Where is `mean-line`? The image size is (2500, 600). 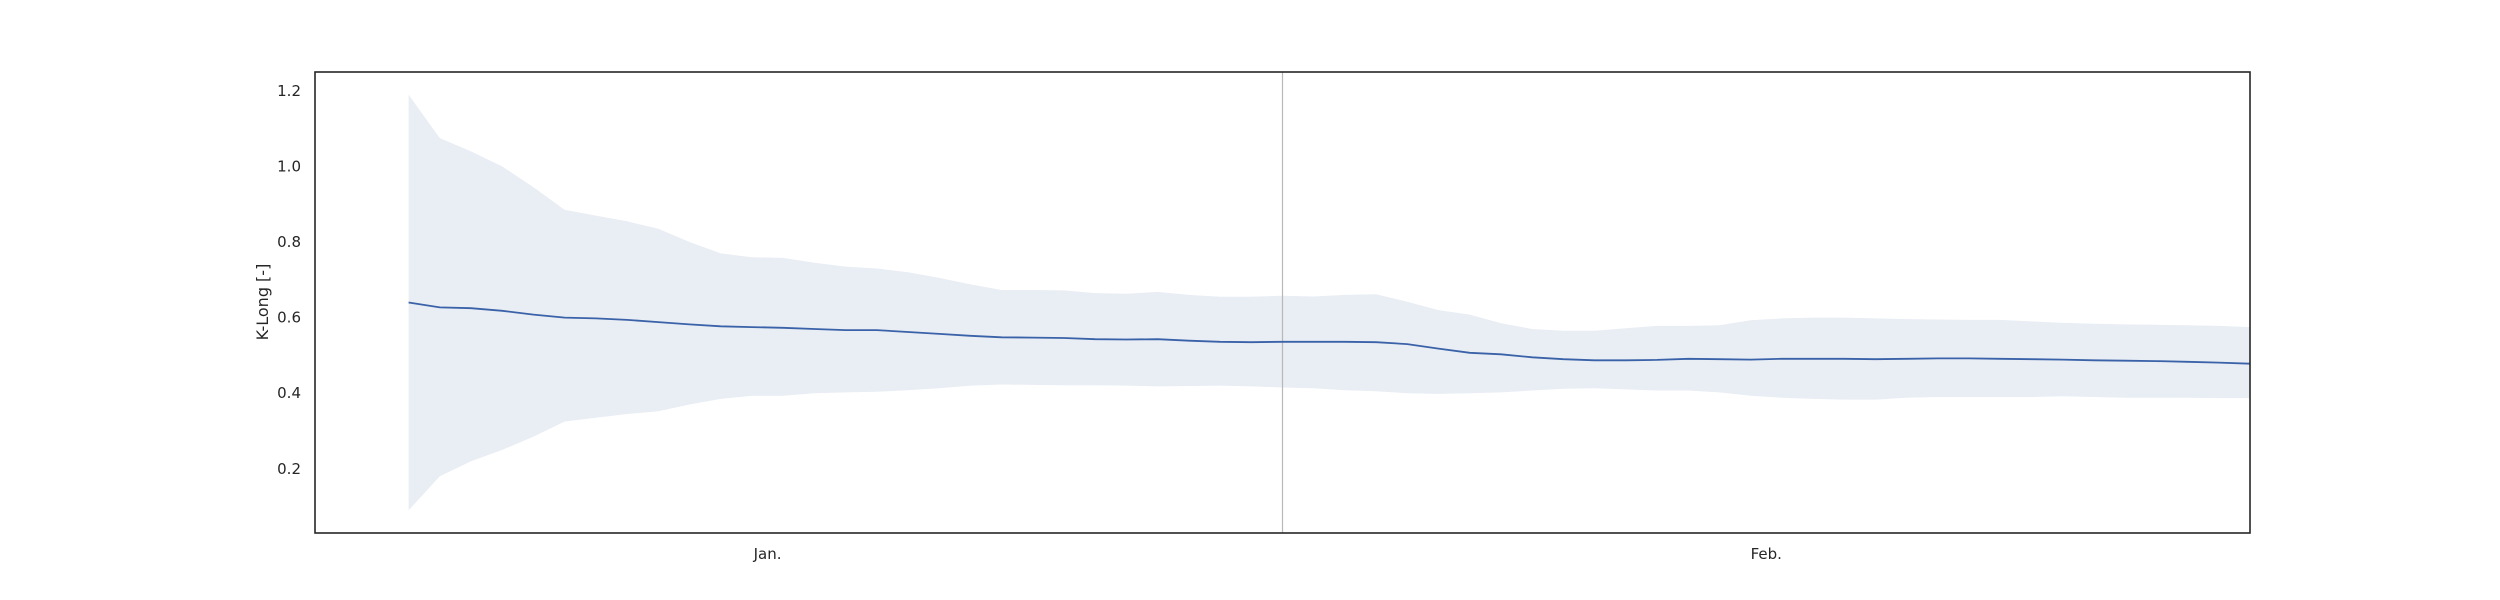
mean-line is located at coordinates (1329, 333).